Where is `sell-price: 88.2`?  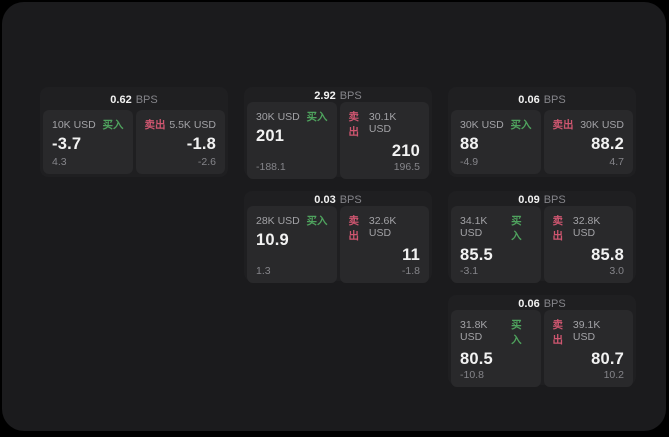 sell-price: 88.2 is located at coordinates (607, 144).